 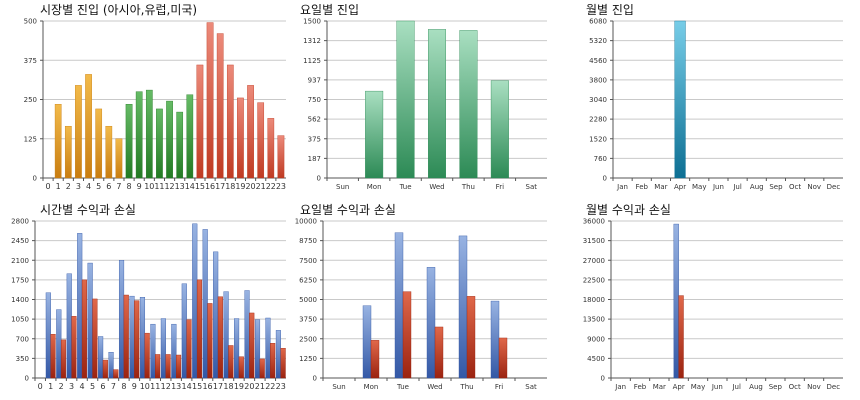 I want to click on y-tick-label: 22500, so click(x=594, y=280).